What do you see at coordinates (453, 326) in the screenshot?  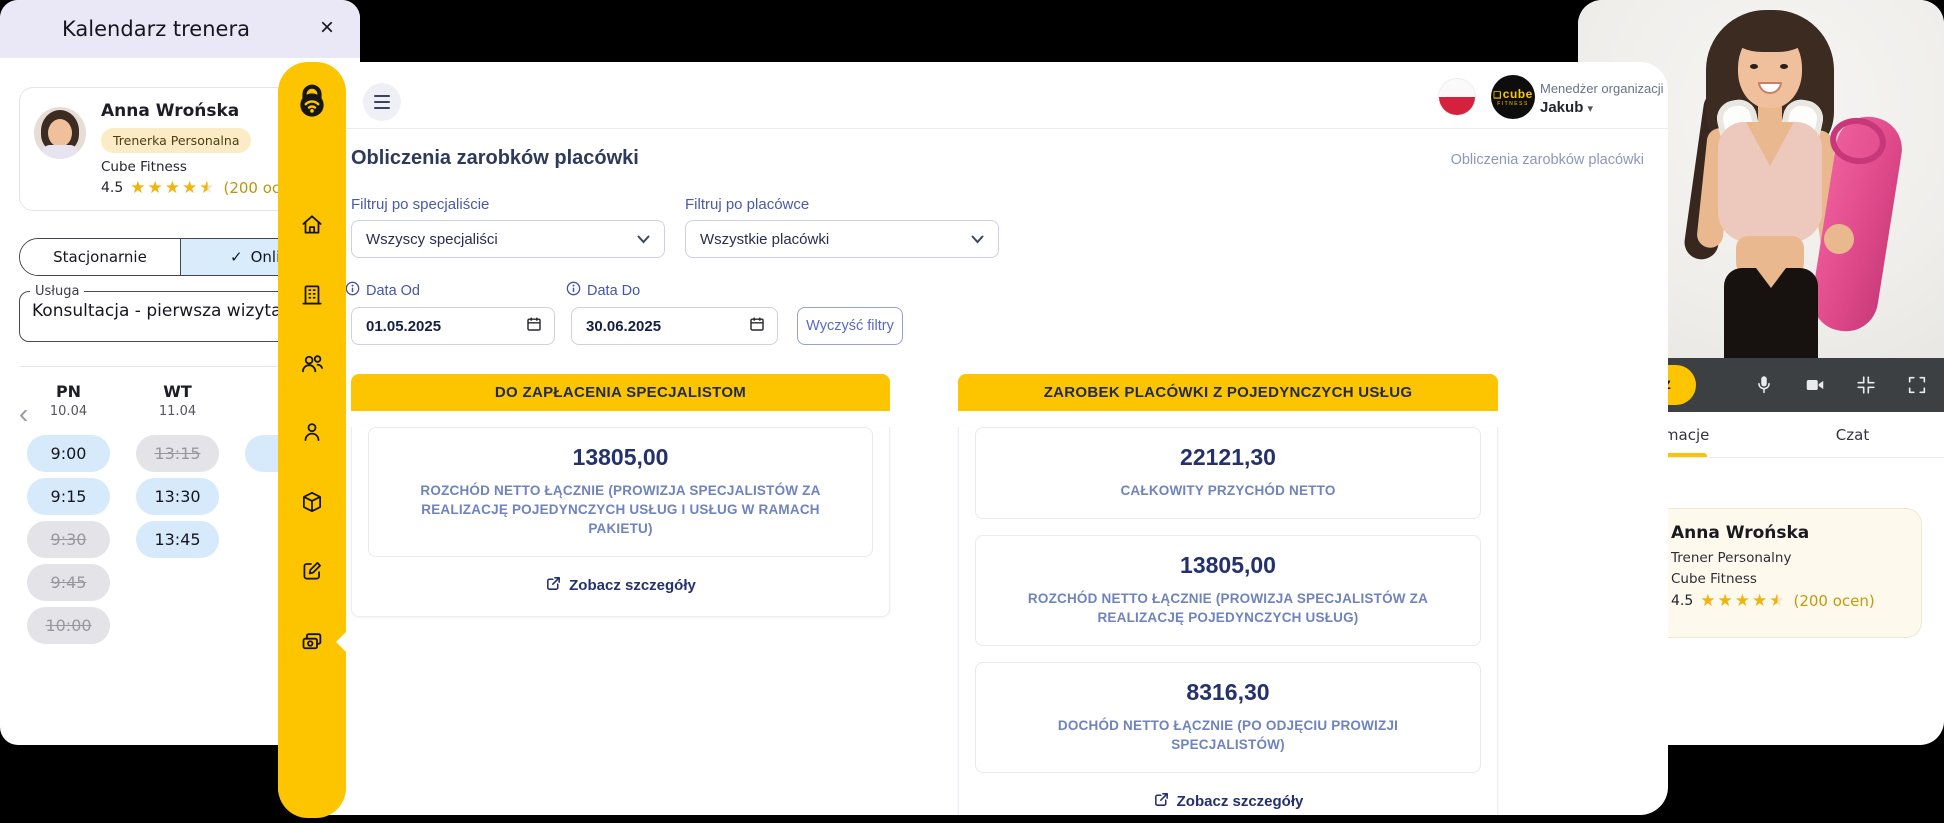 I see `date-from-input: 01.05.2025` at bounding box center [453, 326].